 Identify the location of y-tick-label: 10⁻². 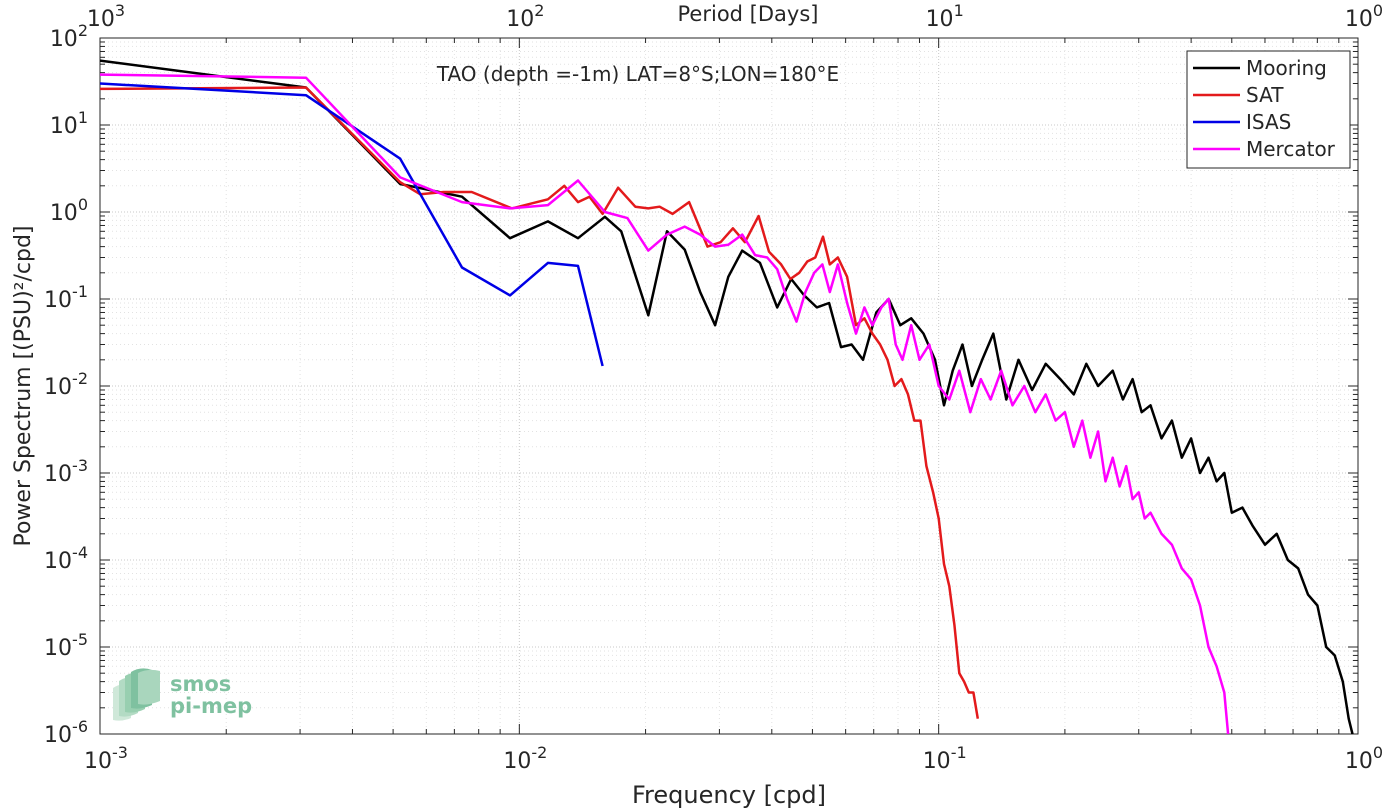
(66, 384).